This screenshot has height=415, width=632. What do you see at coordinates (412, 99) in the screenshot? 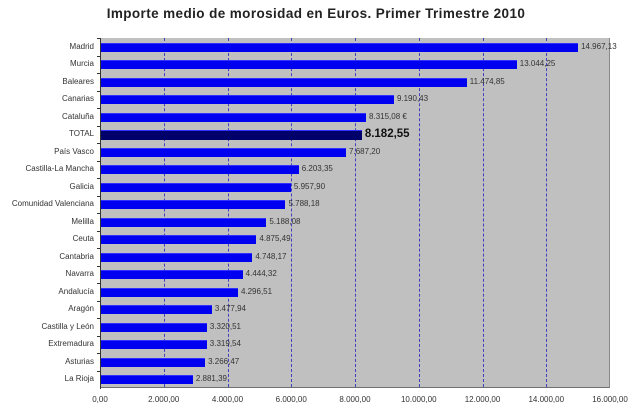
I see `data-label: 9.190,43` at bounding box center [412, 99].